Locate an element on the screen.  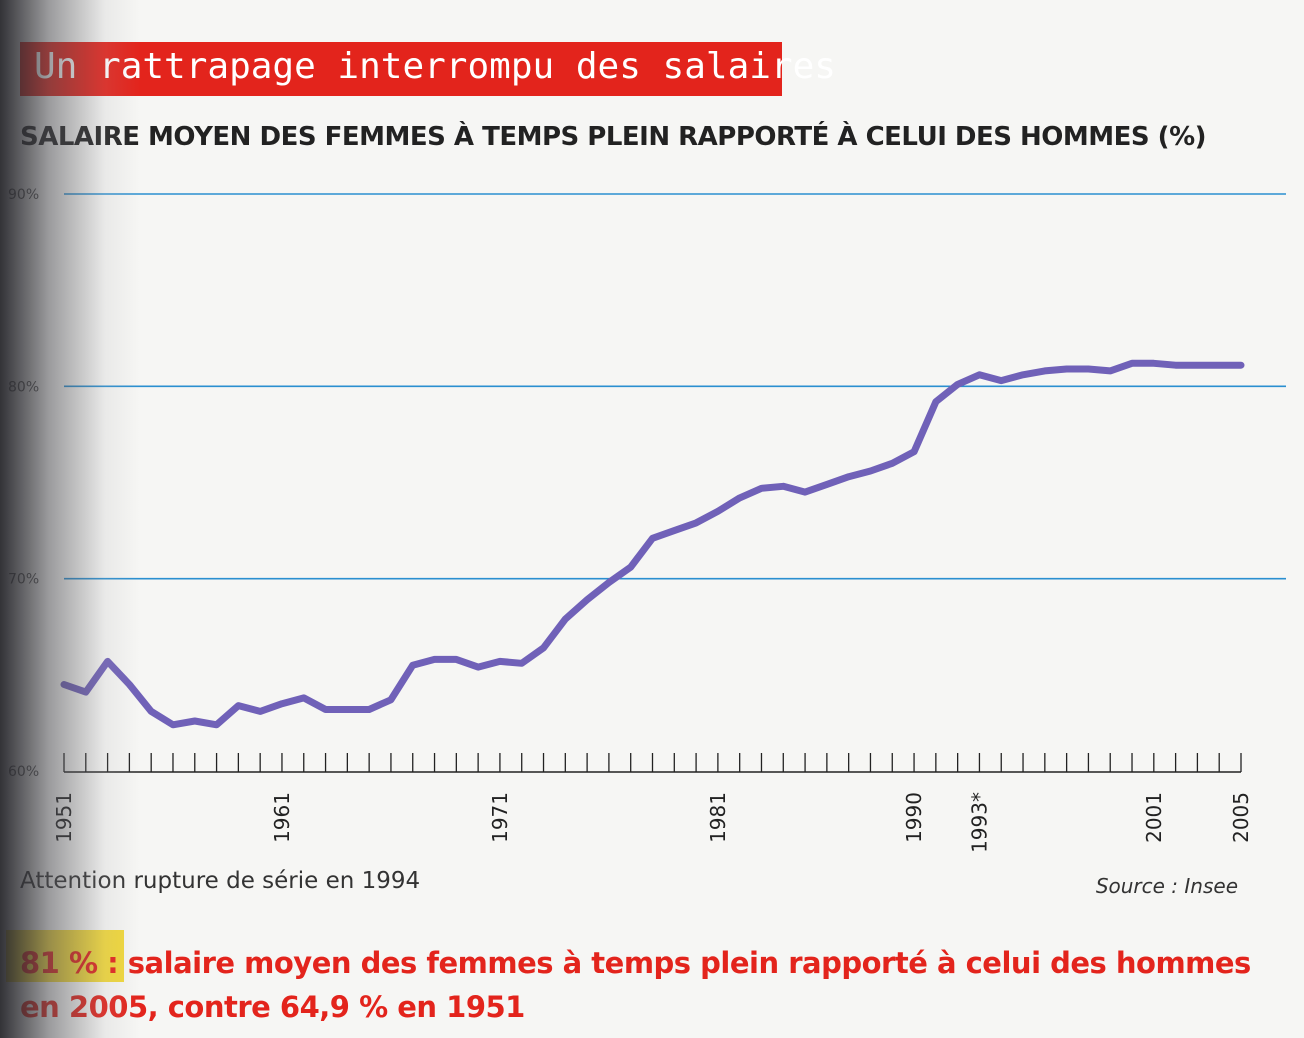
data-point-1987 is located at coordinates (848, 476).